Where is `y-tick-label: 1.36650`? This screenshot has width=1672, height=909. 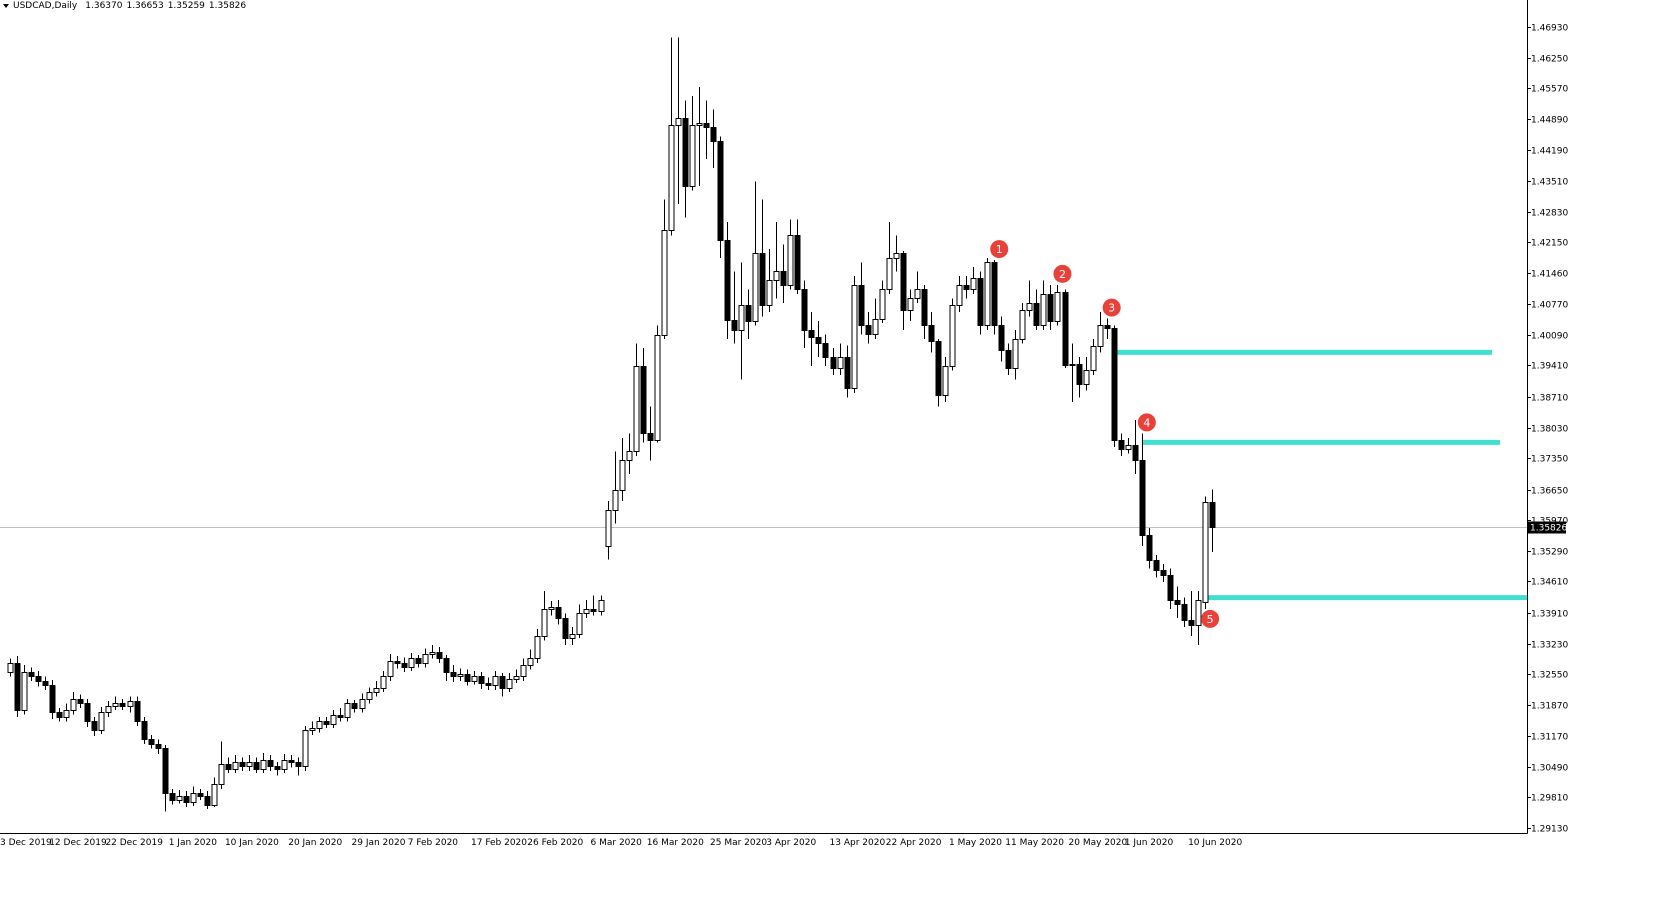 y-tick-label: 1.36650 is located at coordinates (1549, 492).